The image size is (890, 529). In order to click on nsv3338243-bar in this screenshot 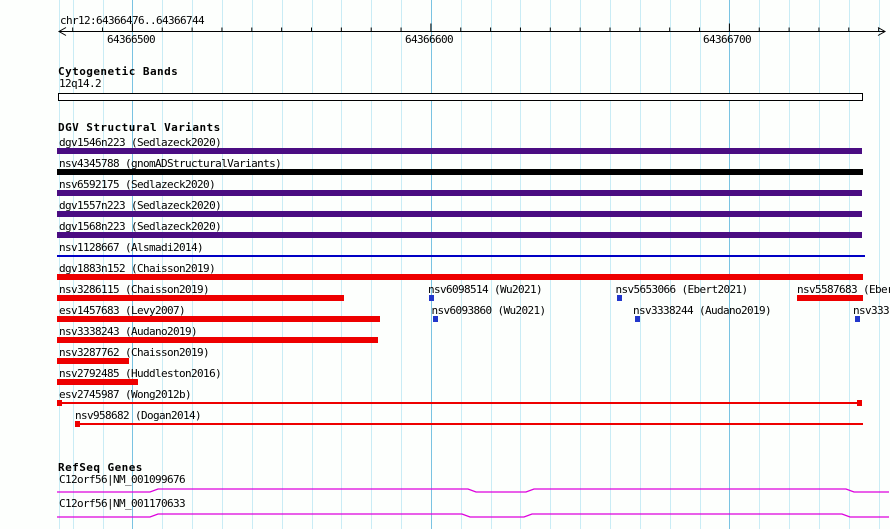, I will do `click(217, 340)`.